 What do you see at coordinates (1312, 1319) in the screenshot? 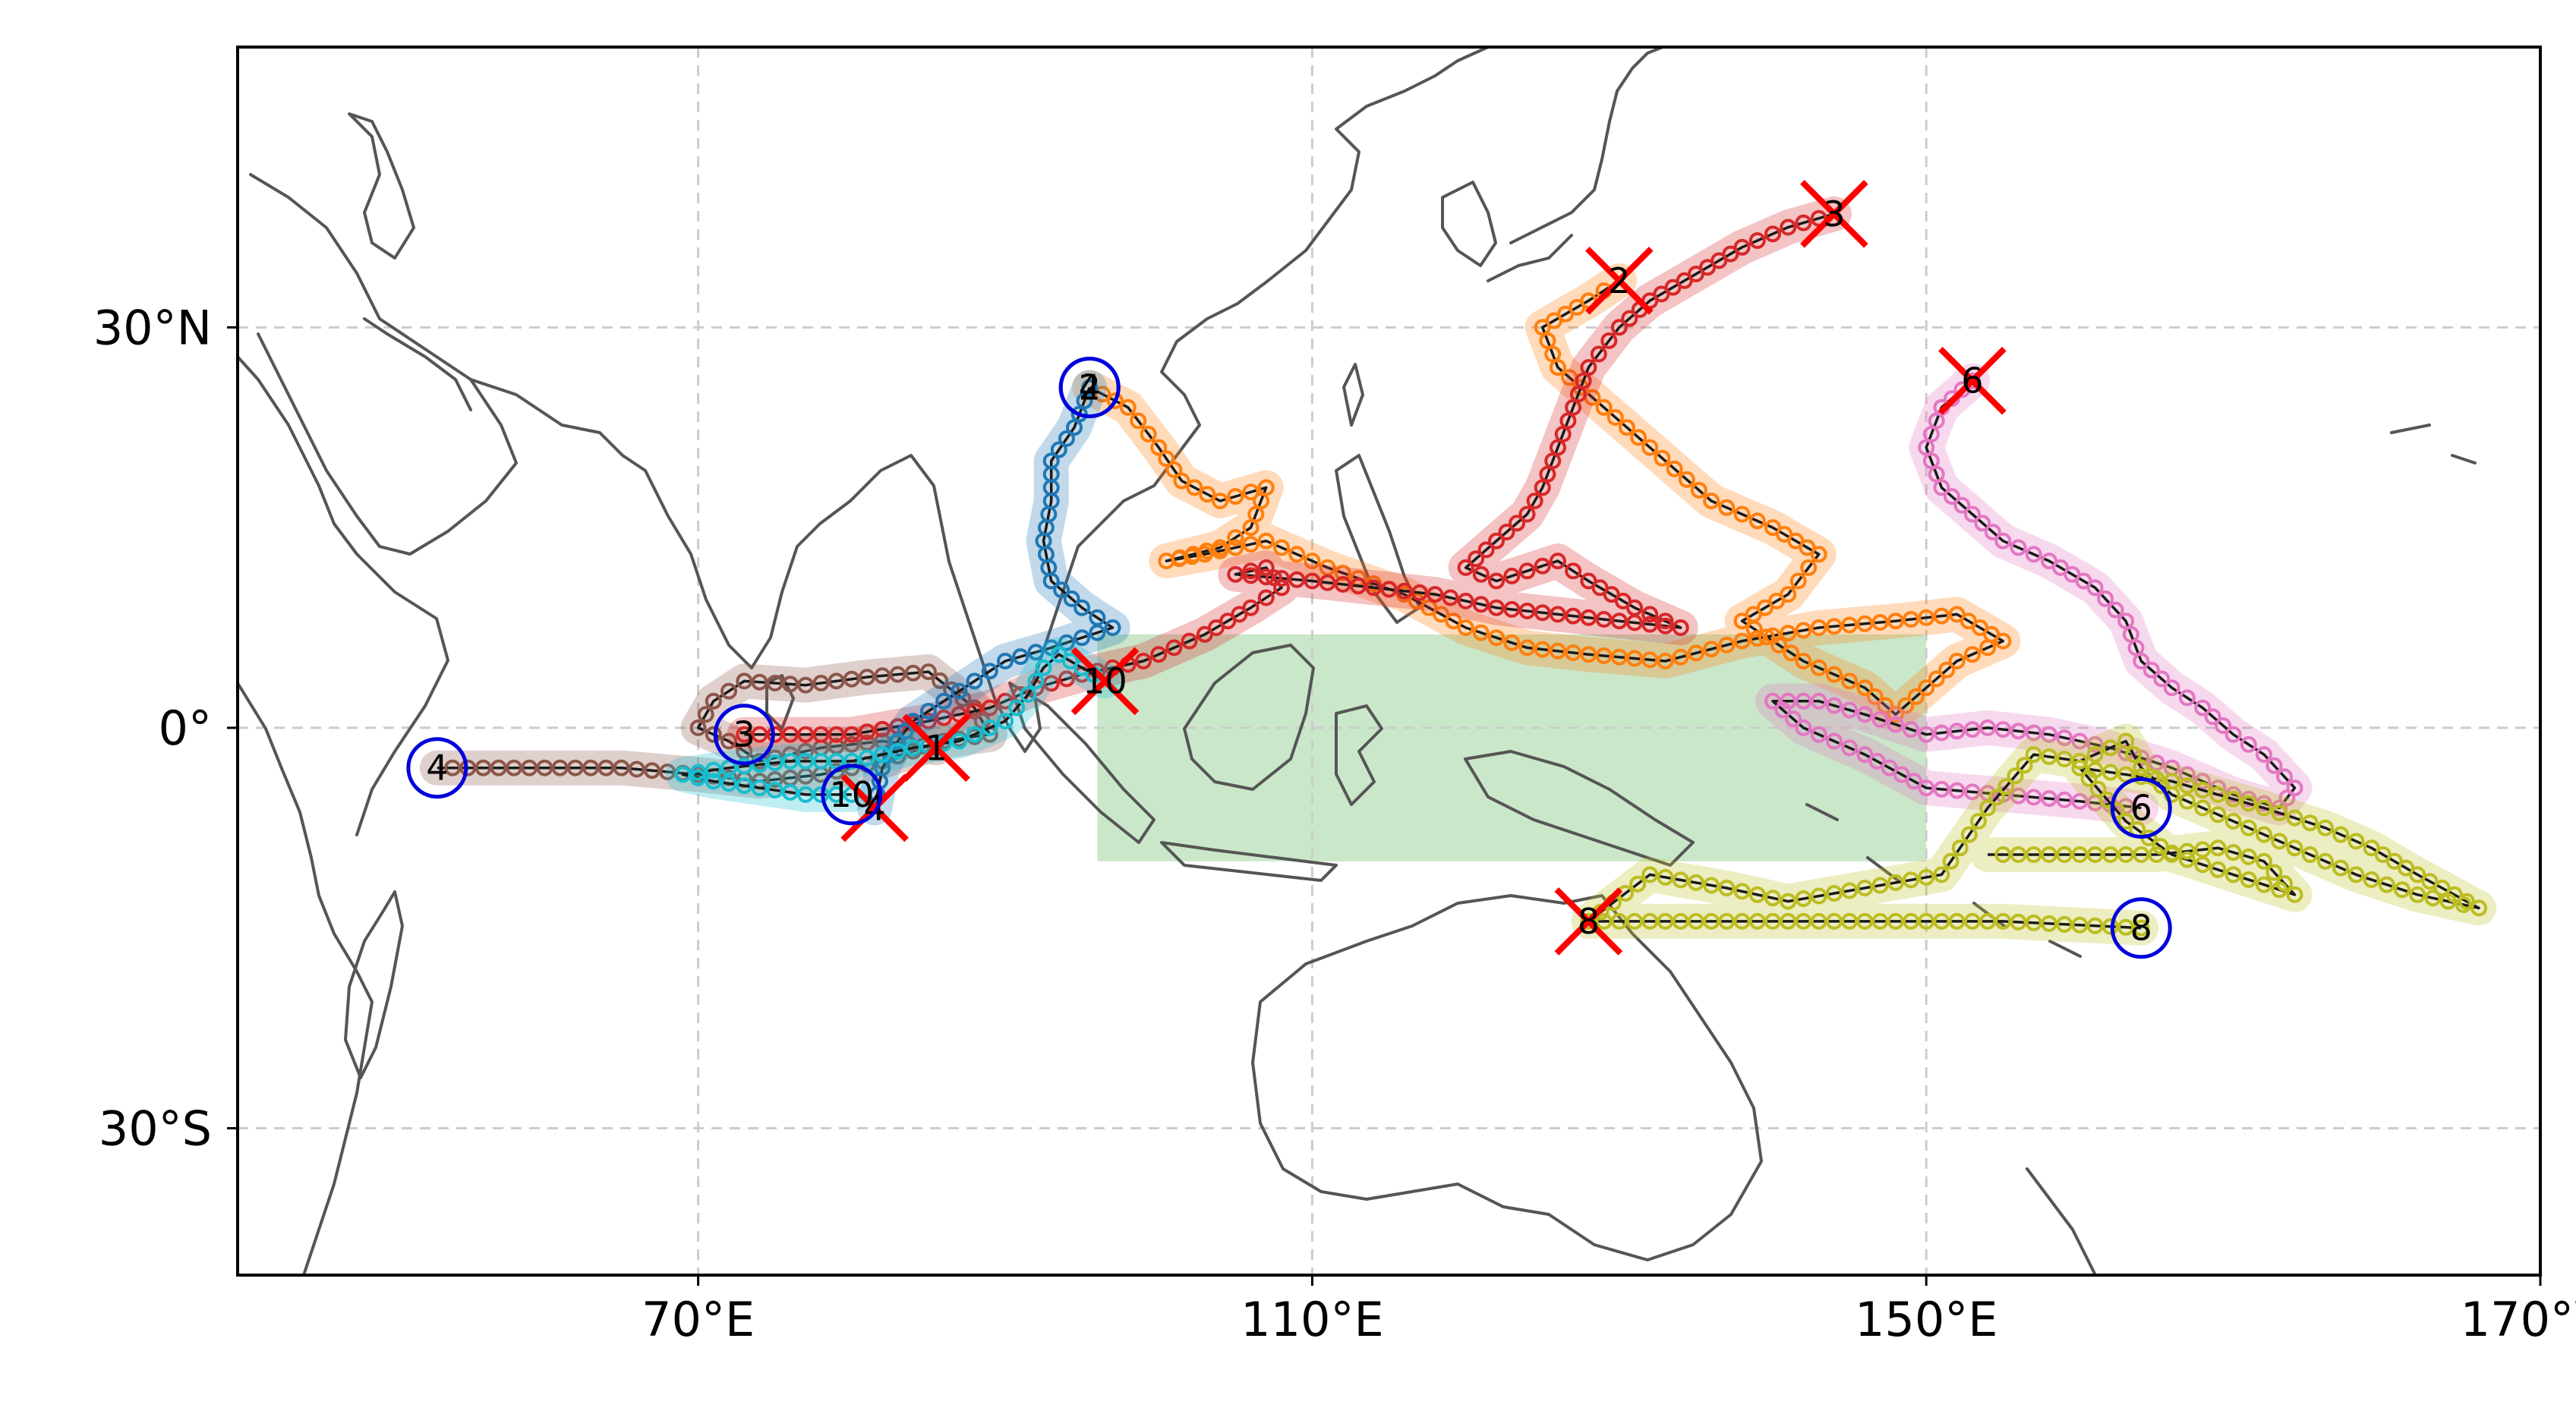
I see `x-tick-label: 110°E` at bounding box center [1312, 1319].